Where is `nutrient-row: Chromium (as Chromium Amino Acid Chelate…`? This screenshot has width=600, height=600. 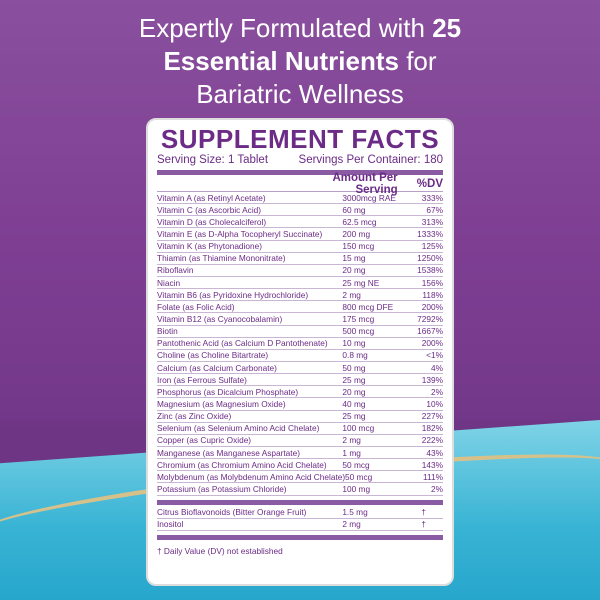 nutrient-row: Chromium (as Chromium Amino Acid Chelate… is located at coordinates (300, 465).